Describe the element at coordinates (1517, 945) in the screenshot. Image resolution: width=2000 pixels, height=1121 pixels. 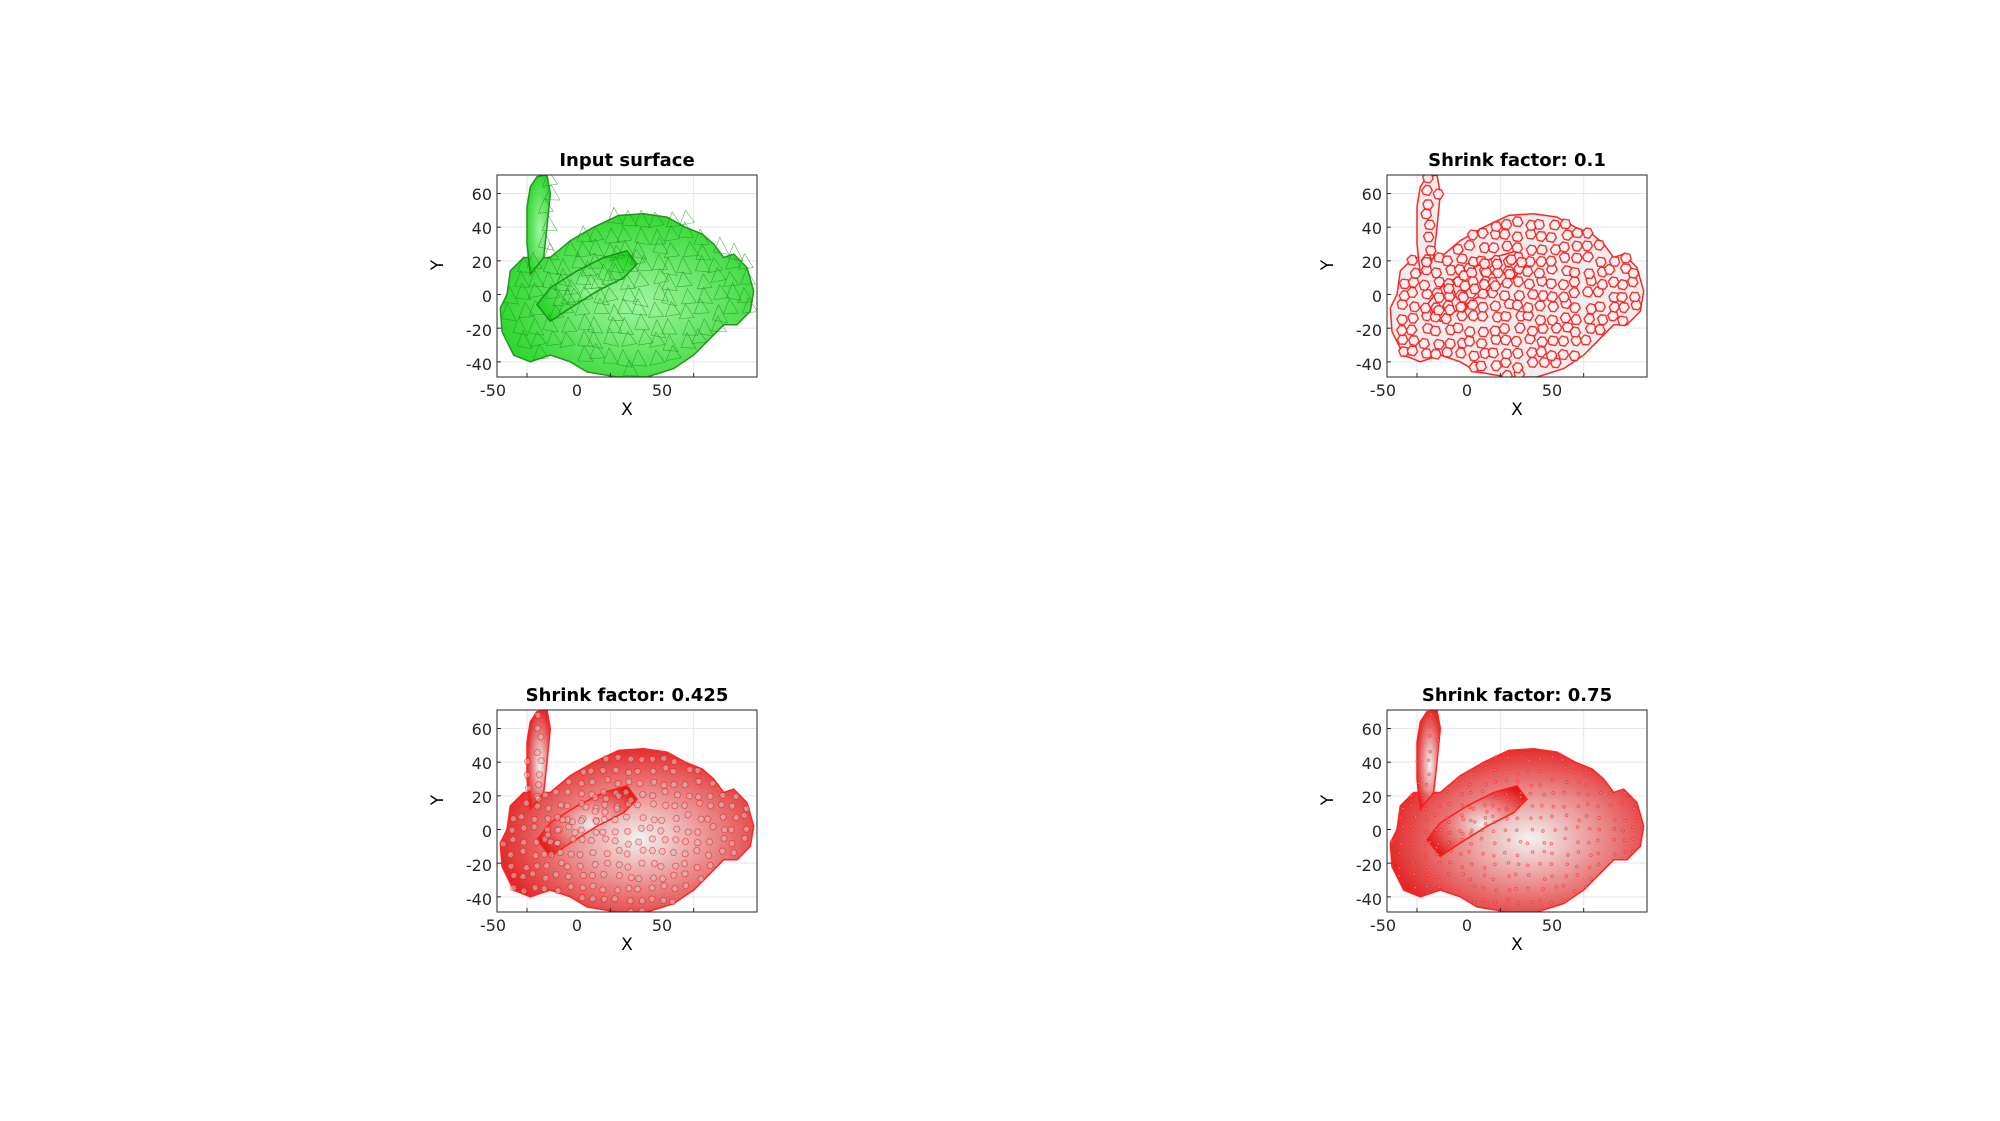
I see `x-axis-label: X` at that location.